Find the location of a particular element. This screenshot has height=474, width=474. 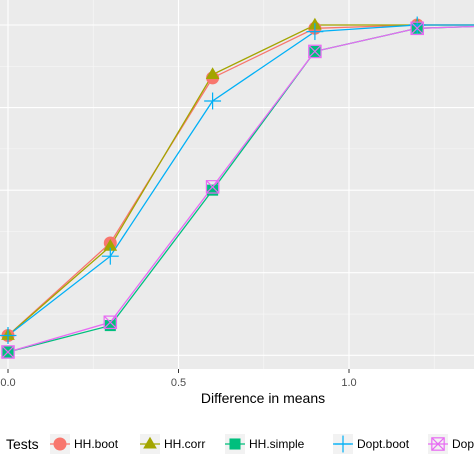

x-axis-title: Difference in means is located at coordinates (263, 398).